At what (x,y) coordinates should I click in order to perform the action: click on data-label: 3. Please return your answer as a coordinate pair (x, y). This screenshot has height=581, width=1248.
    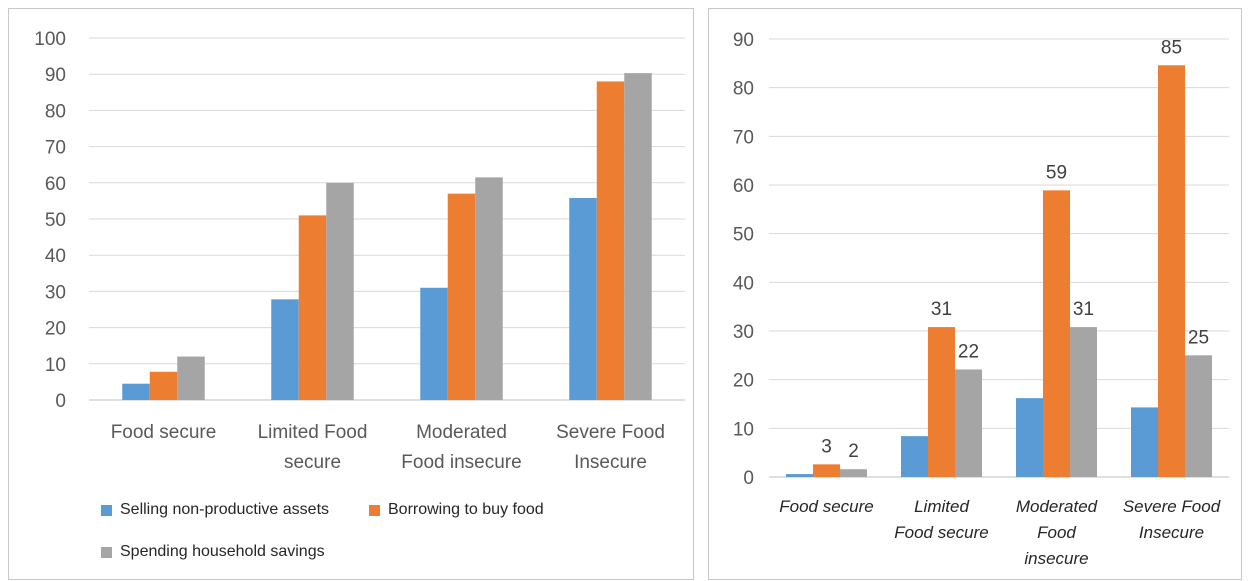
    Looking at the image, I should click on (826, 446).